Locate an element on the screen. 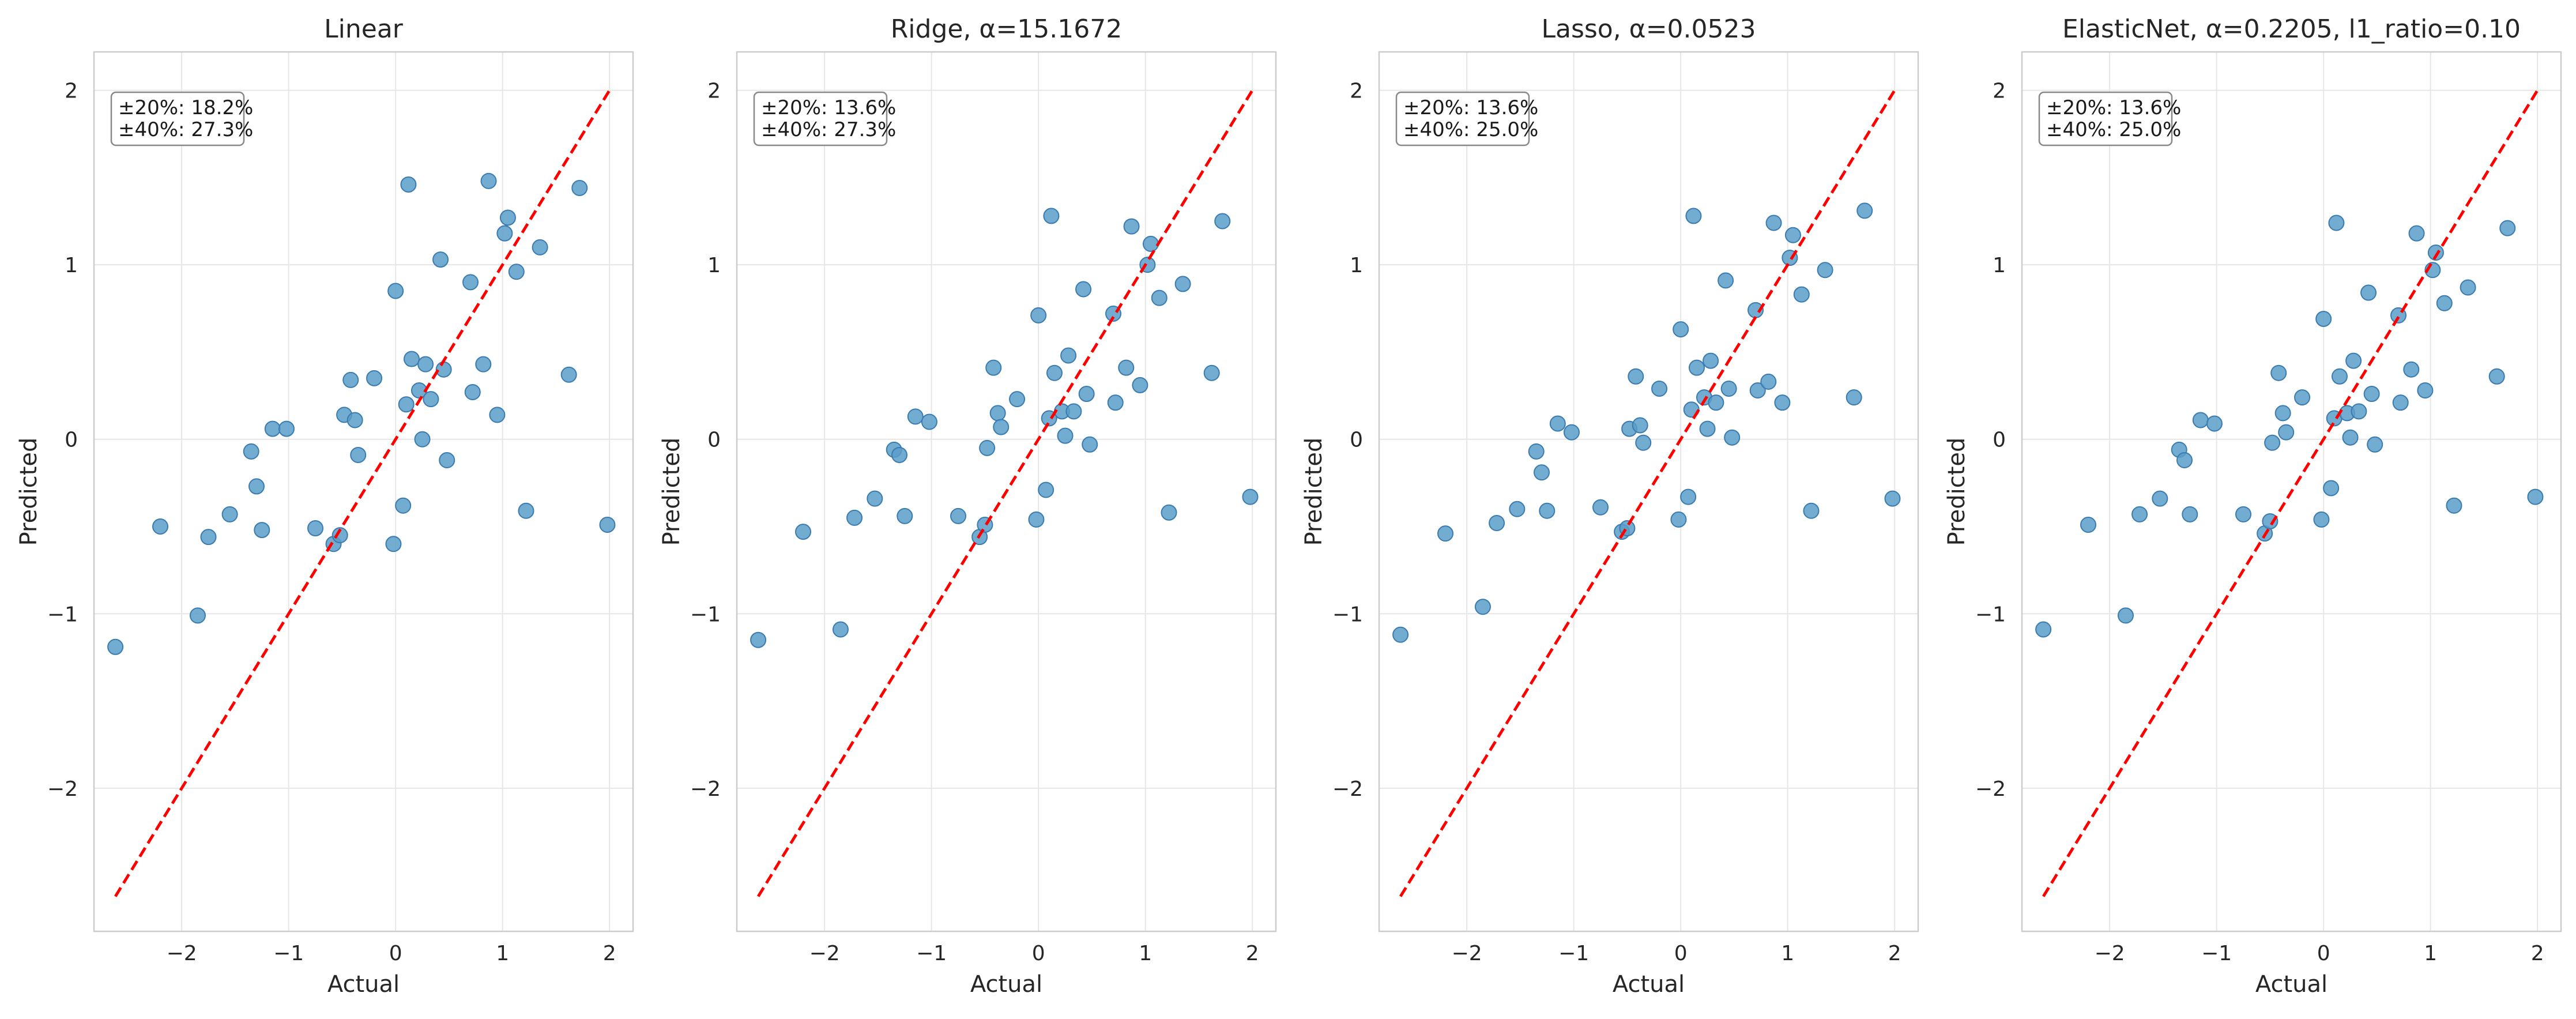  accuracy-annotation: ±20%: 13.6%±40%: 25.0% is located at coordinates (2109, 118).